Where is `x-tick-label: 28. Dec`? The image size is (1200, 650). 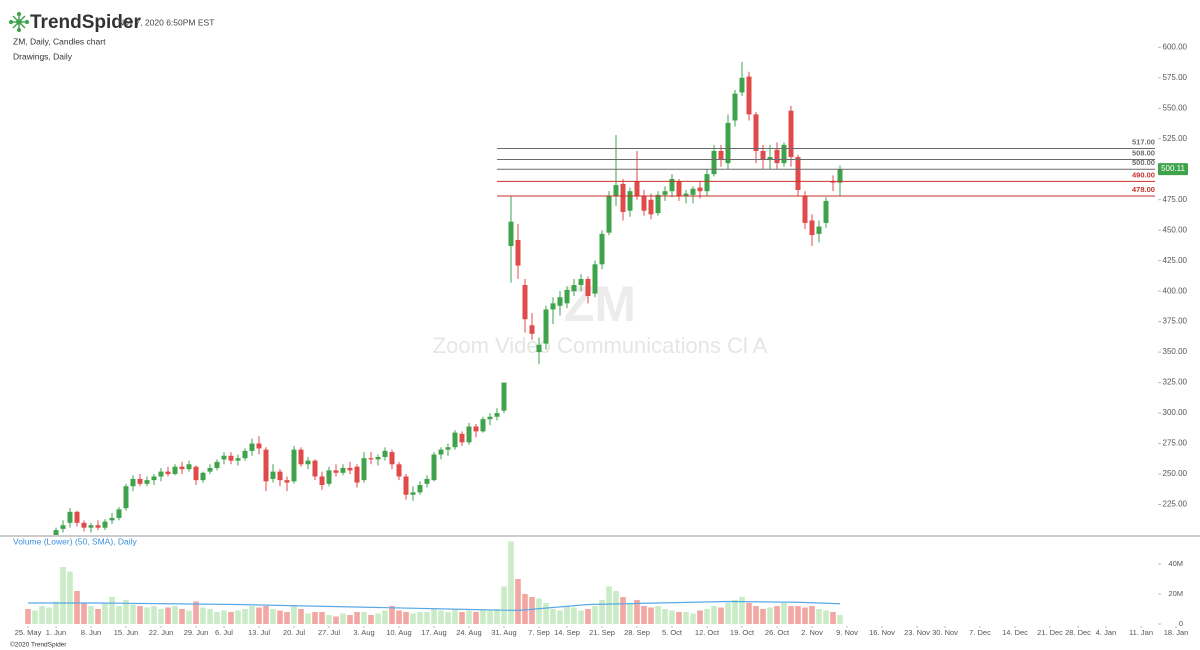 x-tick-label: 28. Dec is located at coordinates (1078, 632).